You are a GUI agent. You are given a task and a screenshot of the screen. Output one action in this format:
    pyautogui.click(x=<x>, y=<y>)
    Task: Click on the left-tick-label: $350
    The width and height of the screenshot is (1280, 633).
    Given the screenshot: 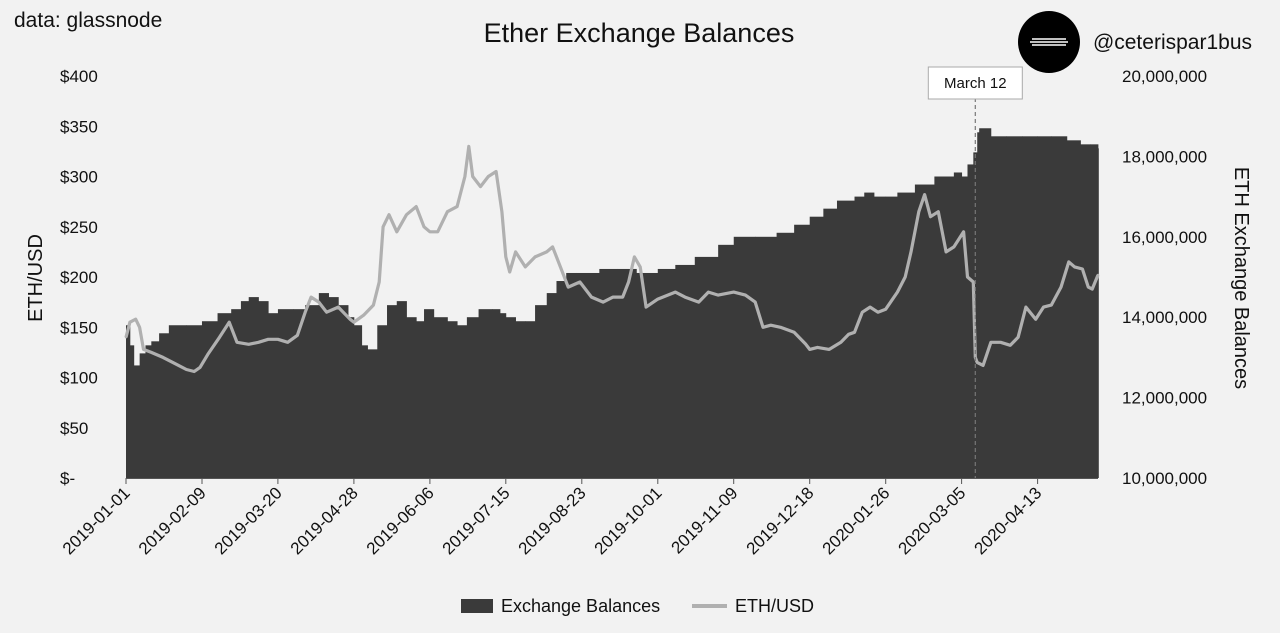 What is the action you would take?
    pyautogui.click(x=79, y=126)
    